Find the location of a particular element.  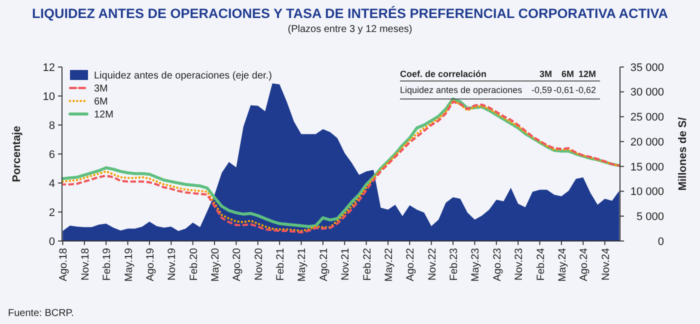

x-tick-label: Ago.24 is located at coordinates (584, 265).